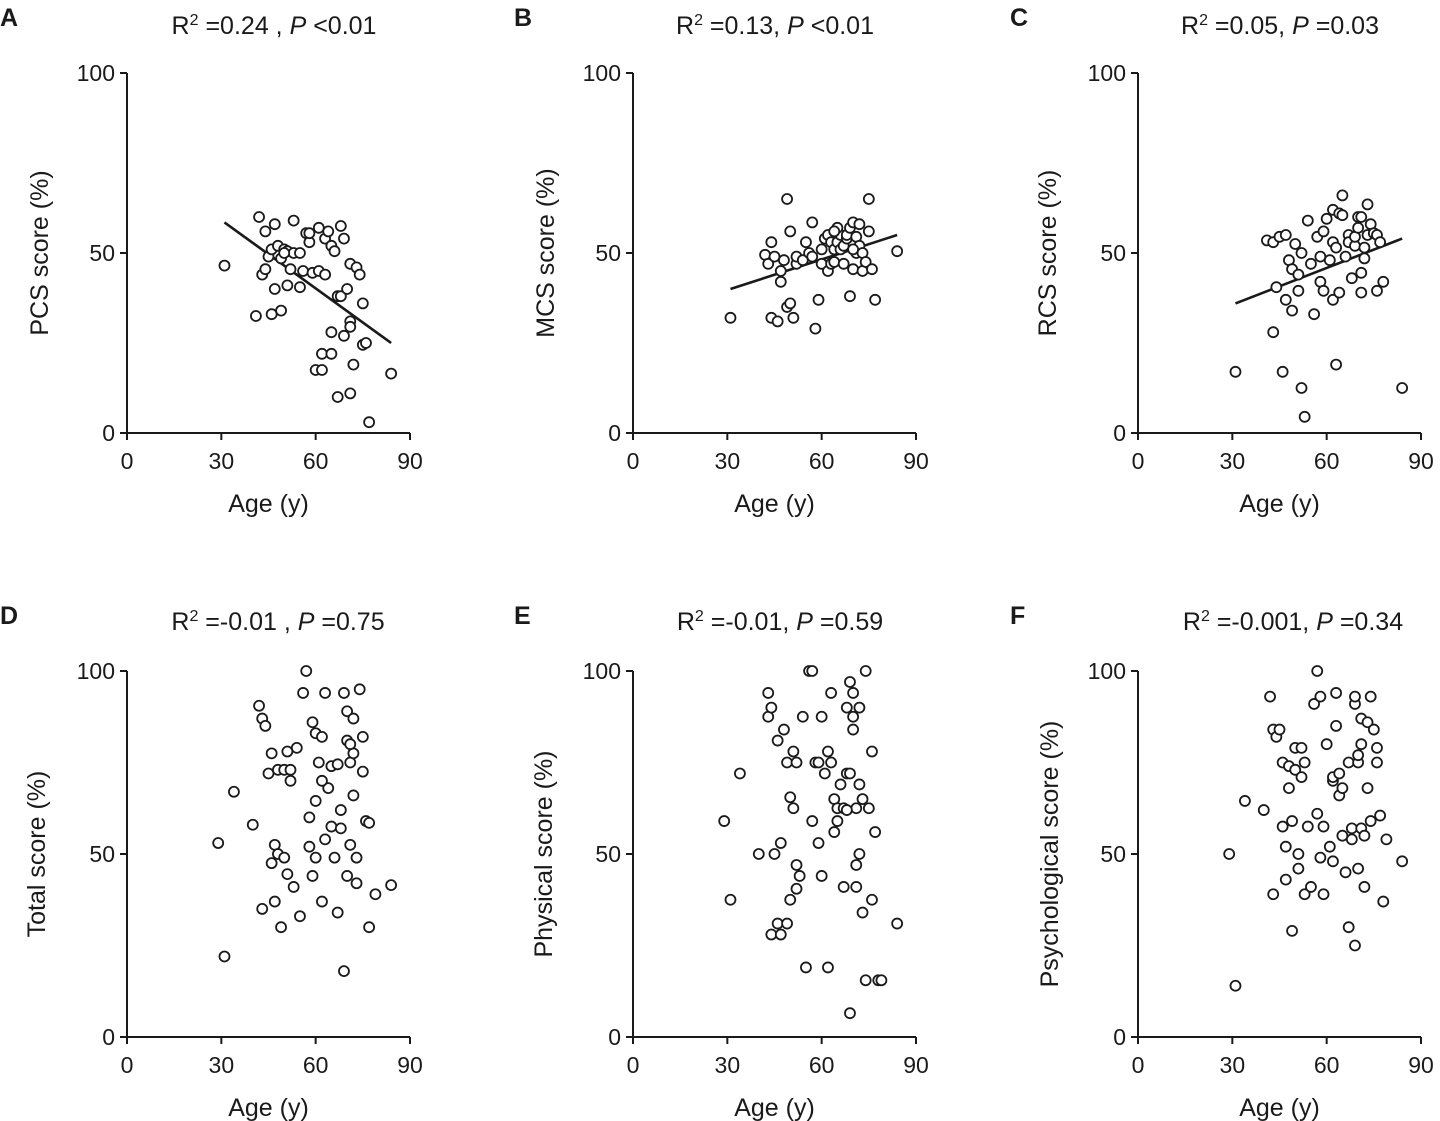 This screenshot has height=1121, width=1440. What do you see at coordinates (9, 18) in the screenshot?
I see `panel-letter: A` at bounding box center [9, 18].